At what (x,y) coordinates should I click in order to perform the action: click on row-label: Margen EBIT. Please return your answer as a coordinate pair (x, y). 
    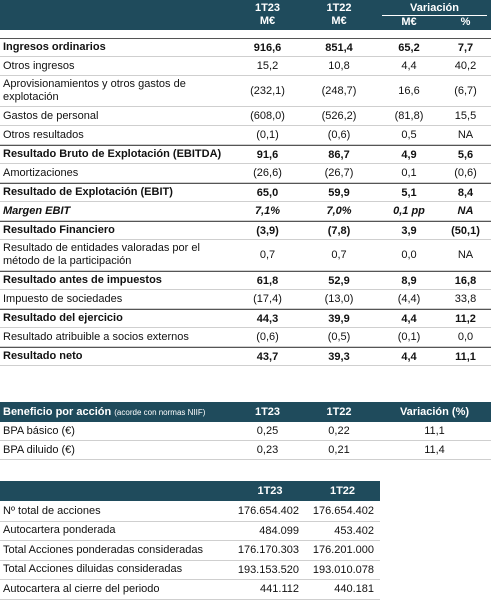
    Looking at the image, I should click on (37, 210).